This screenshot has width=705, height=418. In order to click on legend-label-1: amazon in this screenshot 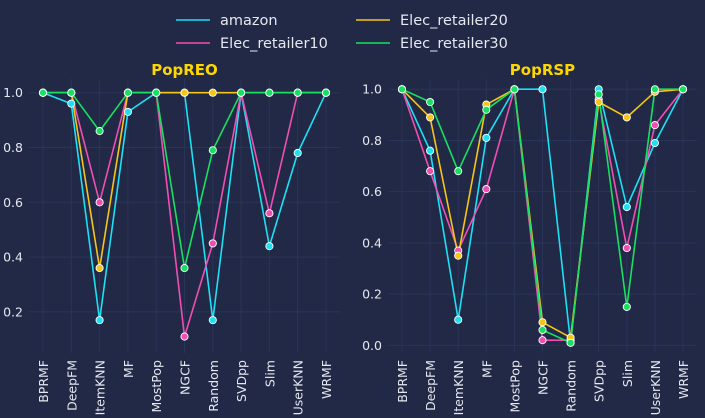, I will do `click(249, 21)`.